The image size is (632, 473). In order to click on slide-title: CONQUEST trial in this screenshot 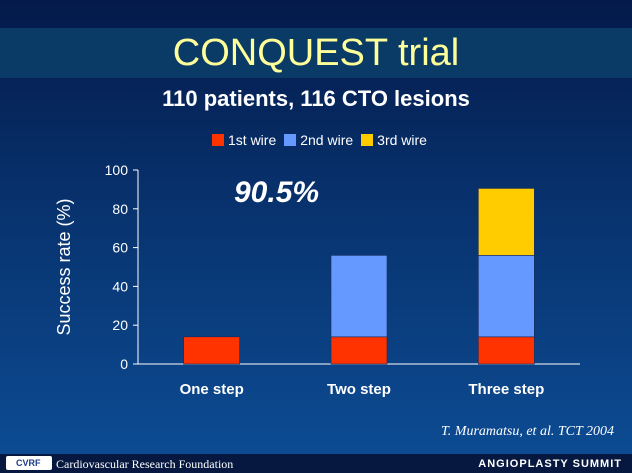, I will do `click(316, 53)`.